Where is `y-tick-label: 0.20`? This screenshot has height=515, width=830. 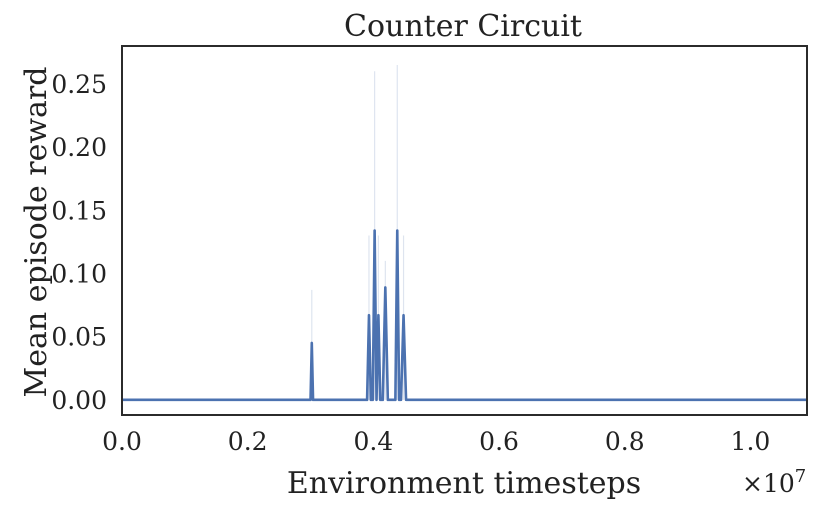
y-tick-label: 0.20 is located at coordinates (79, 147).